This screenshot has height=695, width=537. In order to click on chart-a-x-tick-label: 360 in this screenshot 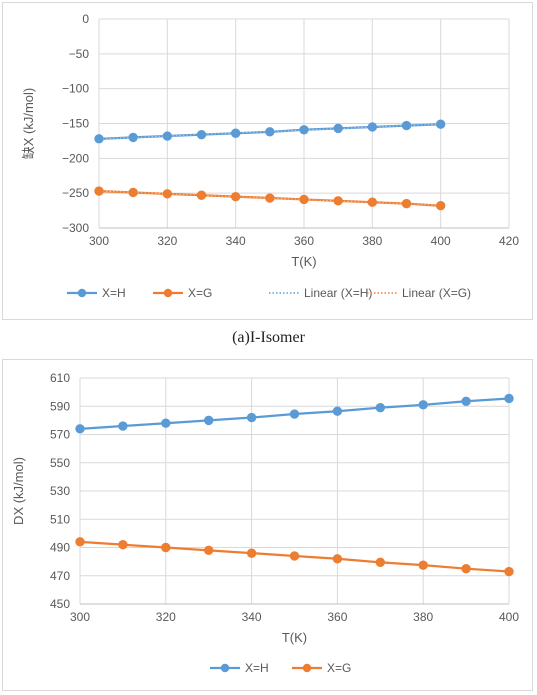, I will do `click(304, 241)`.